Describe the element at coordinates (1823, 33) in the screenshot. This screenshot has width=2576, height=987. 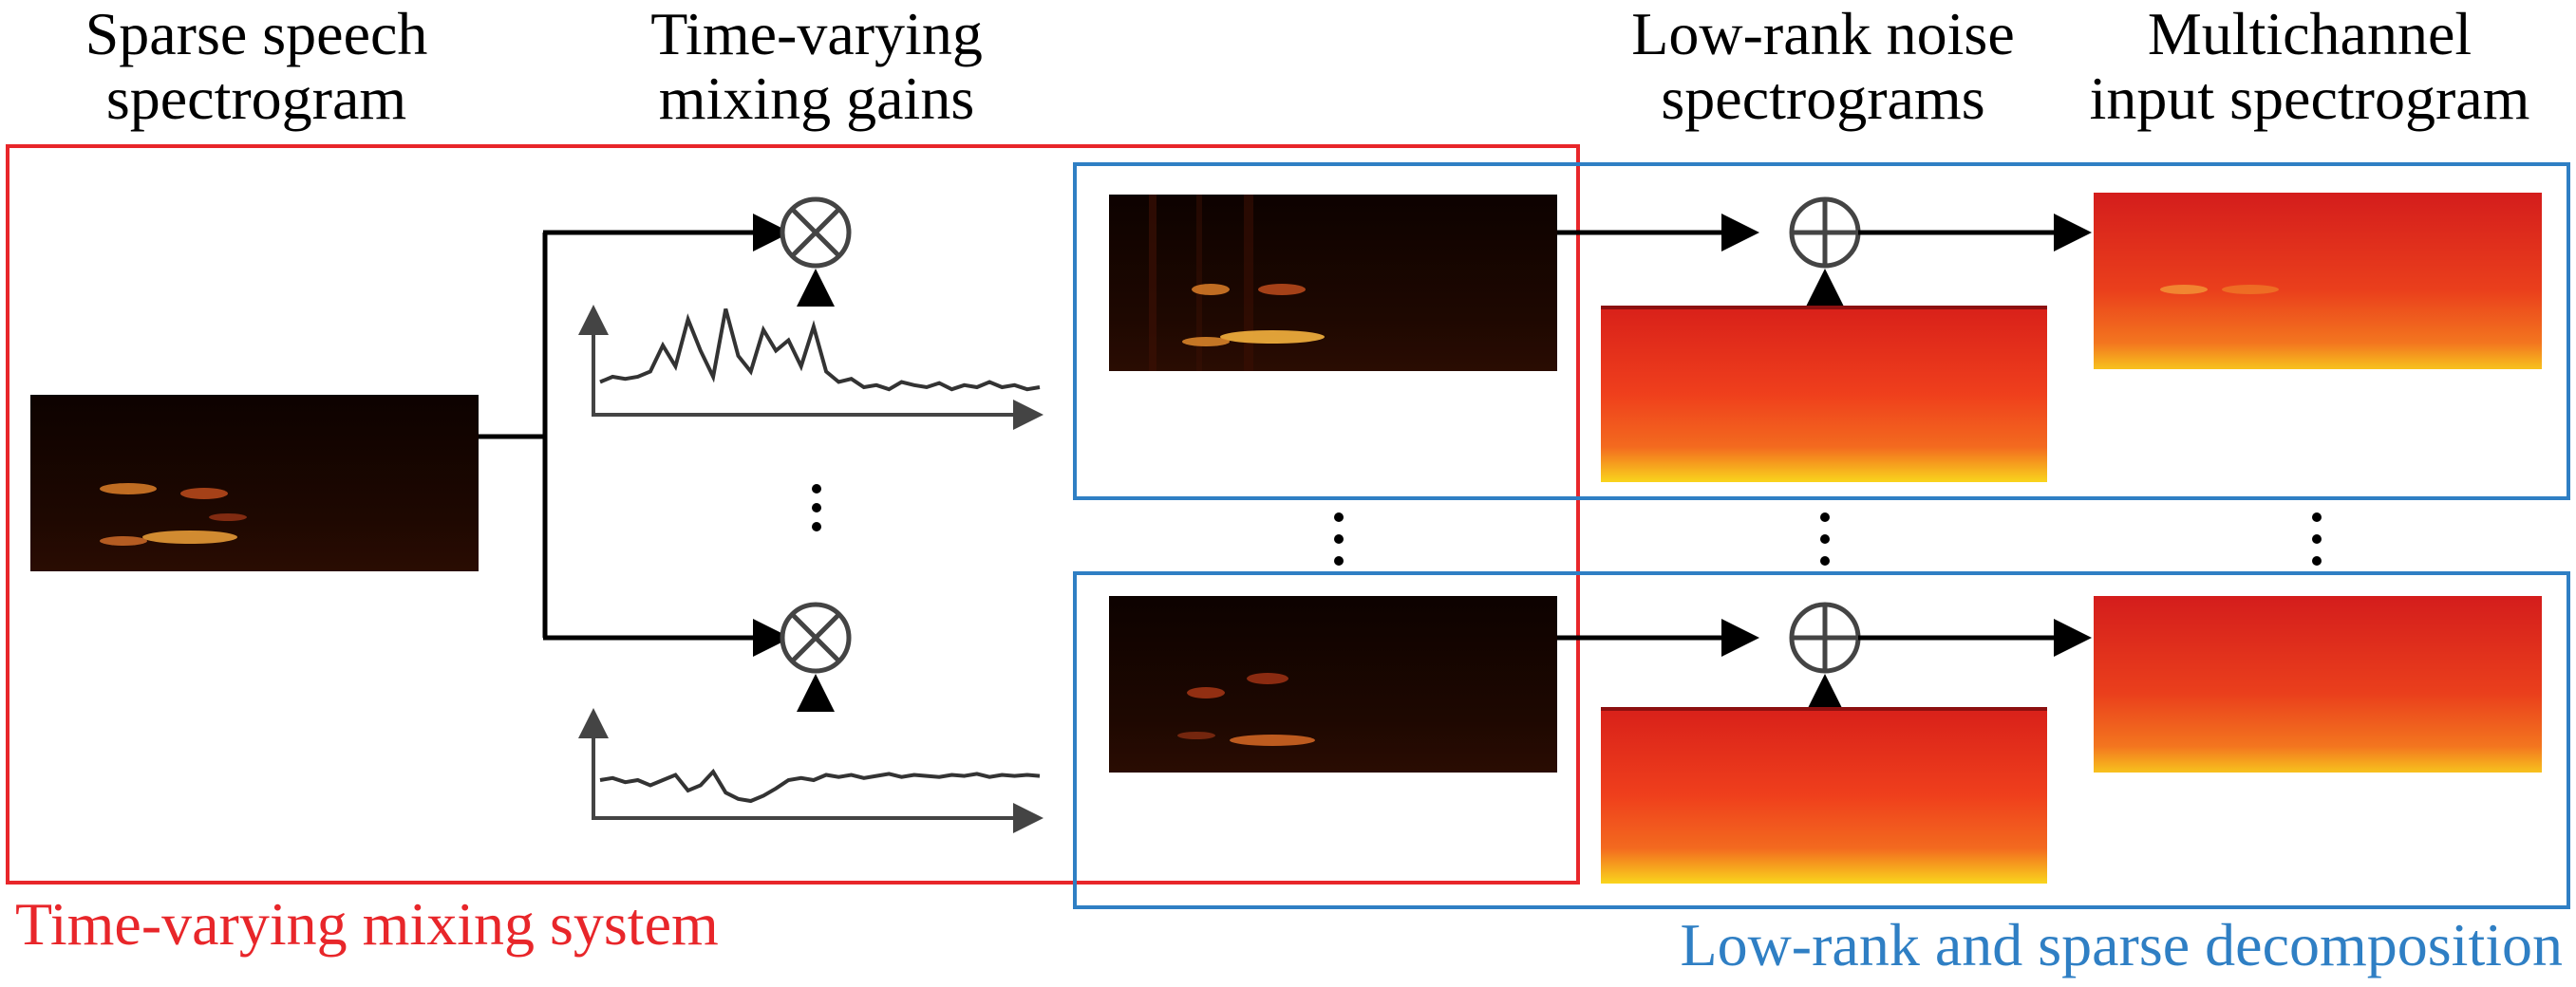
I see `heading-noise-line1: Low-rank noise` at that location.